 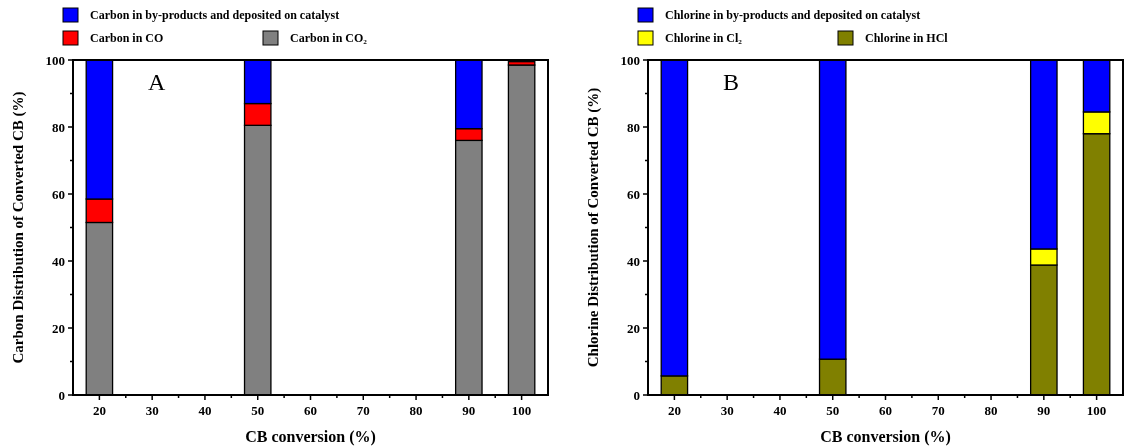 I want to click on legend-label: Chlorine in Cl₂, so click(x=704, y=38).